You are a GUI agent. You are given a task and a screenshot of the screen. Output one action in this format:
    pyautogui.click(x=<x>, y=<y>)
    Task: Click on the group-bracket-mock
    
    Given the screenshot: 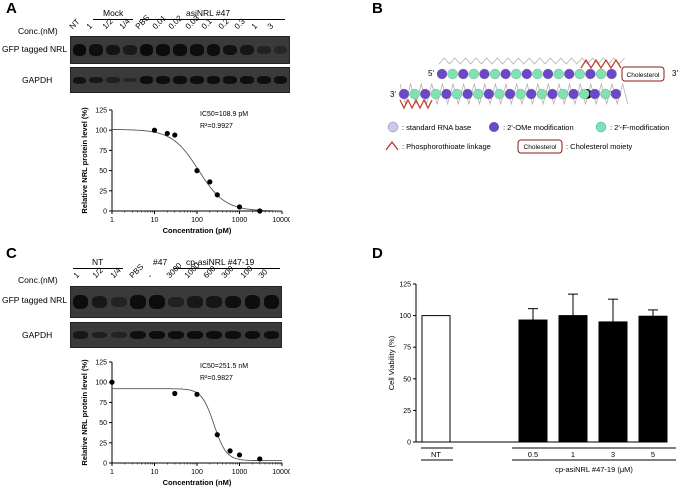 What is the action you would take?
    pyautogui.click(x=113, y=19)
    